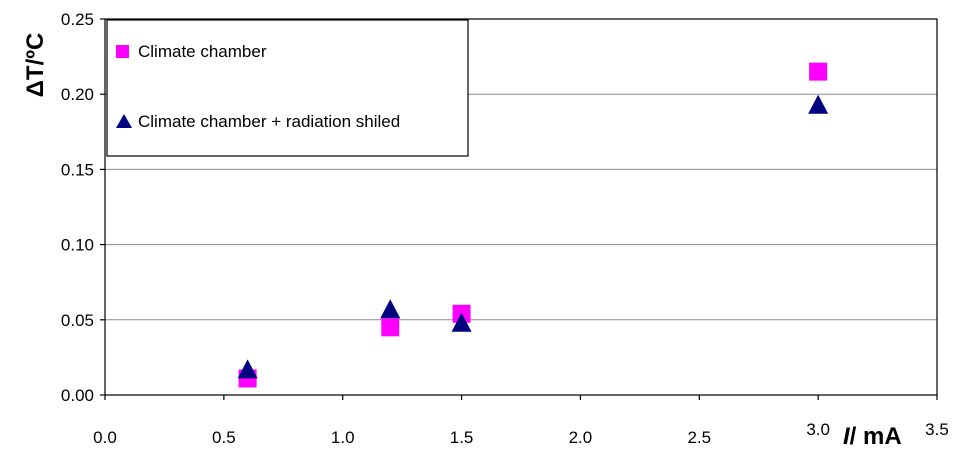 The width and height of the screenshot is (956, 453). What do you see at coordinates (343, 437) in the screenshot?
I see `x-tick-label: 1.0` at bounding box center [343, 437].